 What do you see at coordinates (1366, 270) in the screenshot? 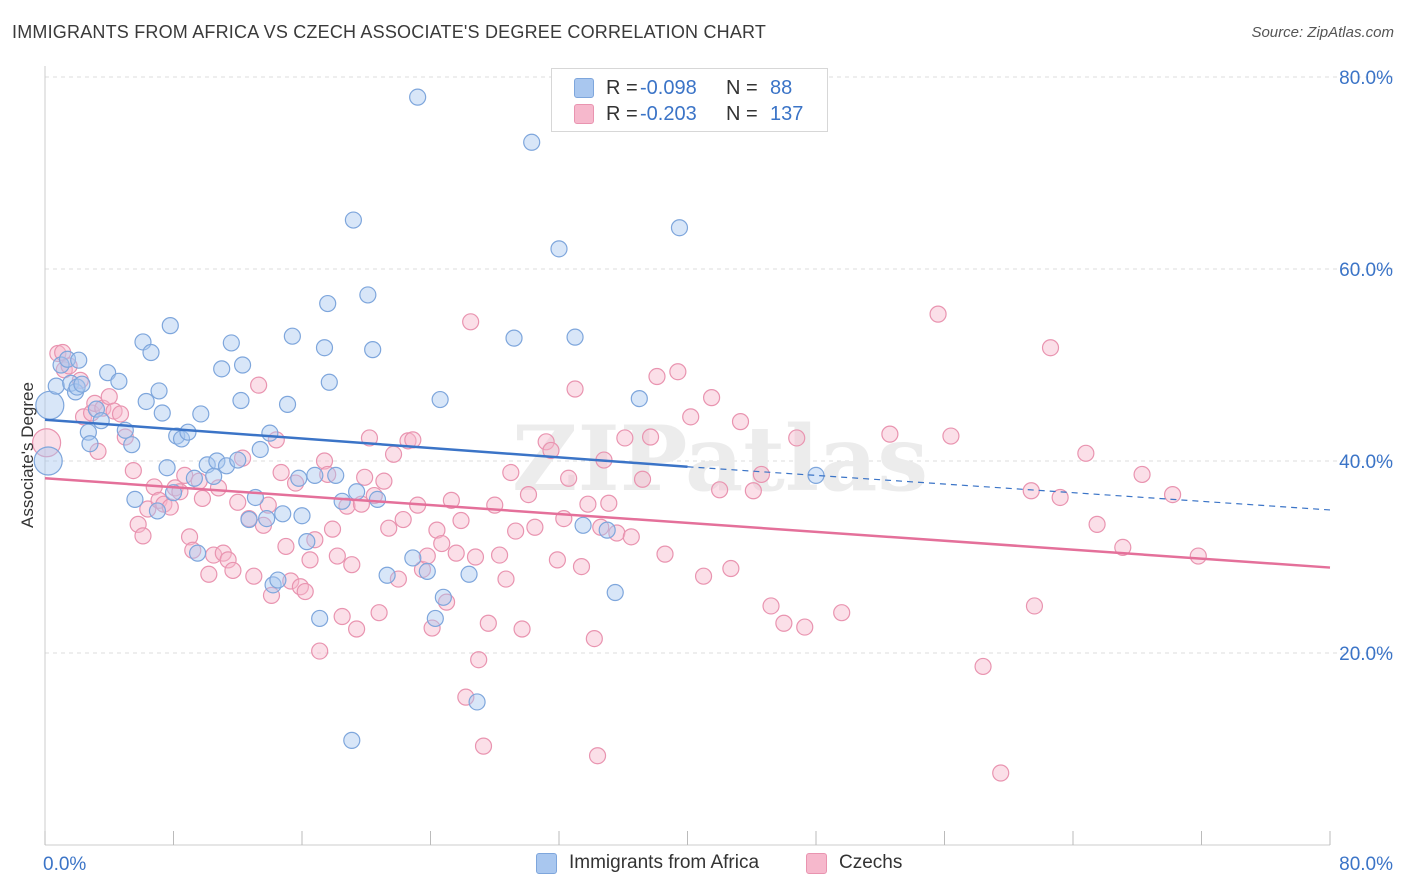
I see `y-tick-label: 60.0%` at bounding box center [1366, 270].